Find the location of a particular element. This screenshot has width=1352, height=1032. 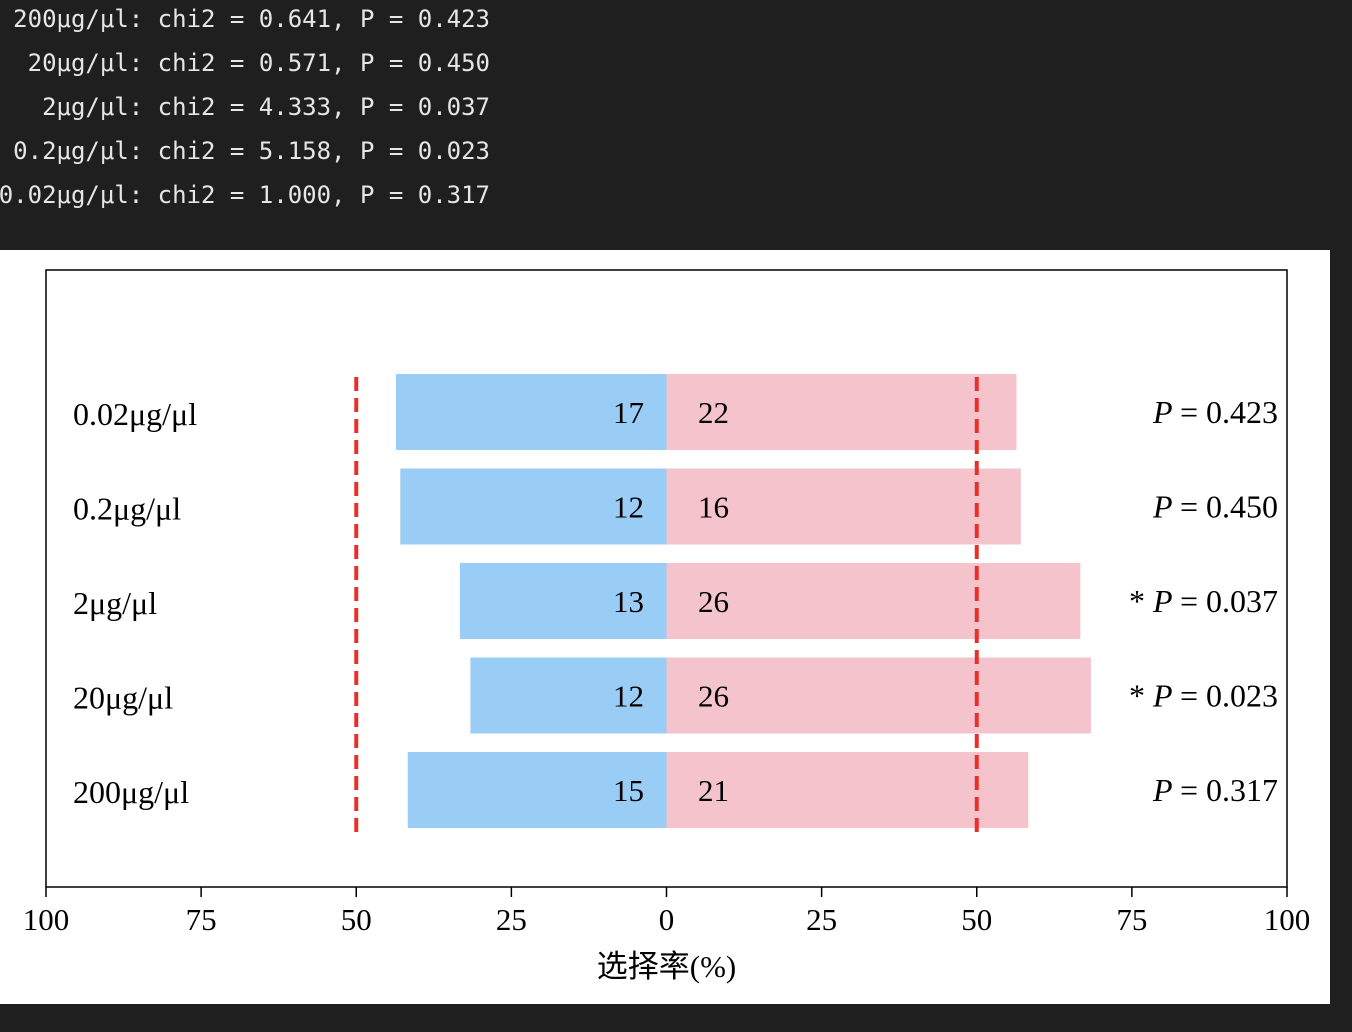

p-value-label: P = 0.423 is located at coordinates (1215, 412).